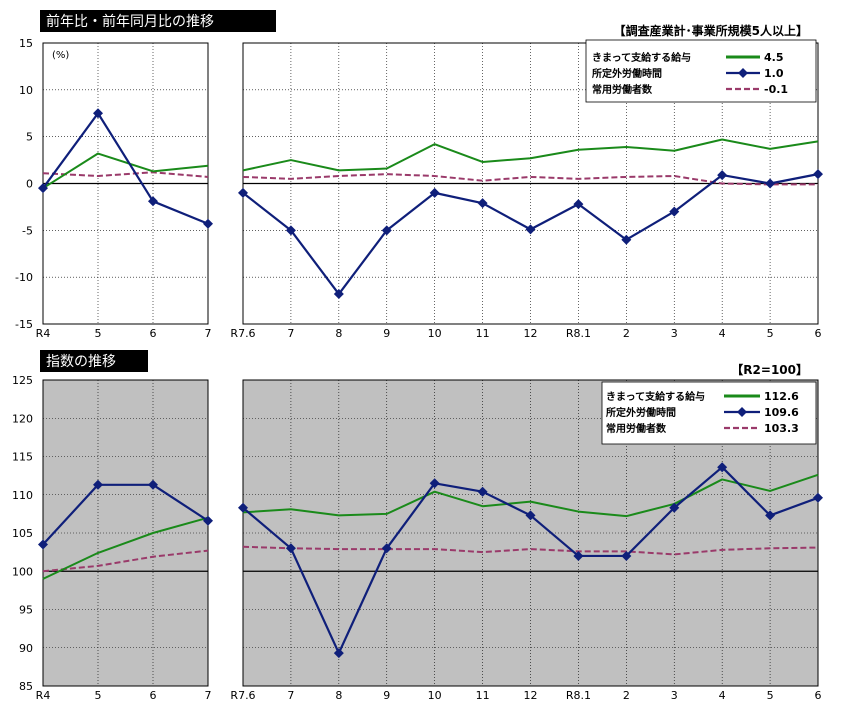 The height and width of the screenshot is (715, 858). What do you see at coordinates (483, 695) in the screenshot?
I see `x-tick-label: 11` at bounding box center [483, 695].